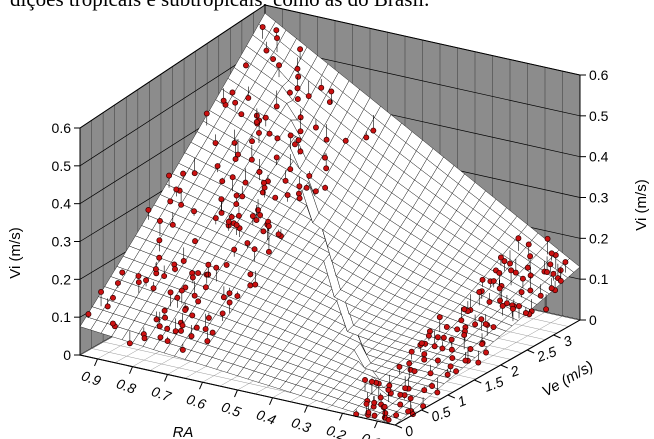 The height and width of the screenshot is (439, 654). What do you see at coordinates (67, 355) in the screenshot?
I see `z-tick-label-left: 0` at bounding box center [67, 355].